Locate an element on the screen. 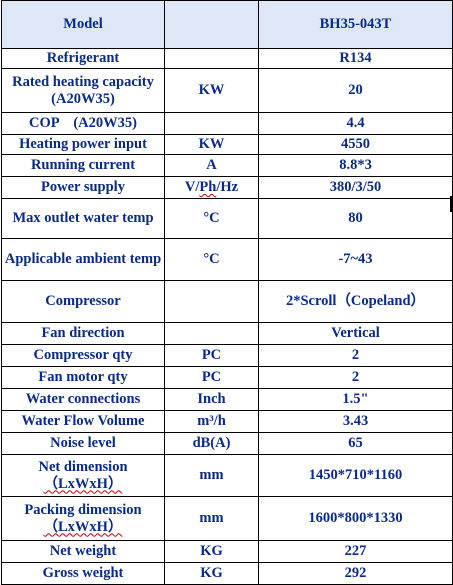 This screenshot has height=585, width=453. max-outlet-water-temp-value: 80 is located at coordinates (355, 218).